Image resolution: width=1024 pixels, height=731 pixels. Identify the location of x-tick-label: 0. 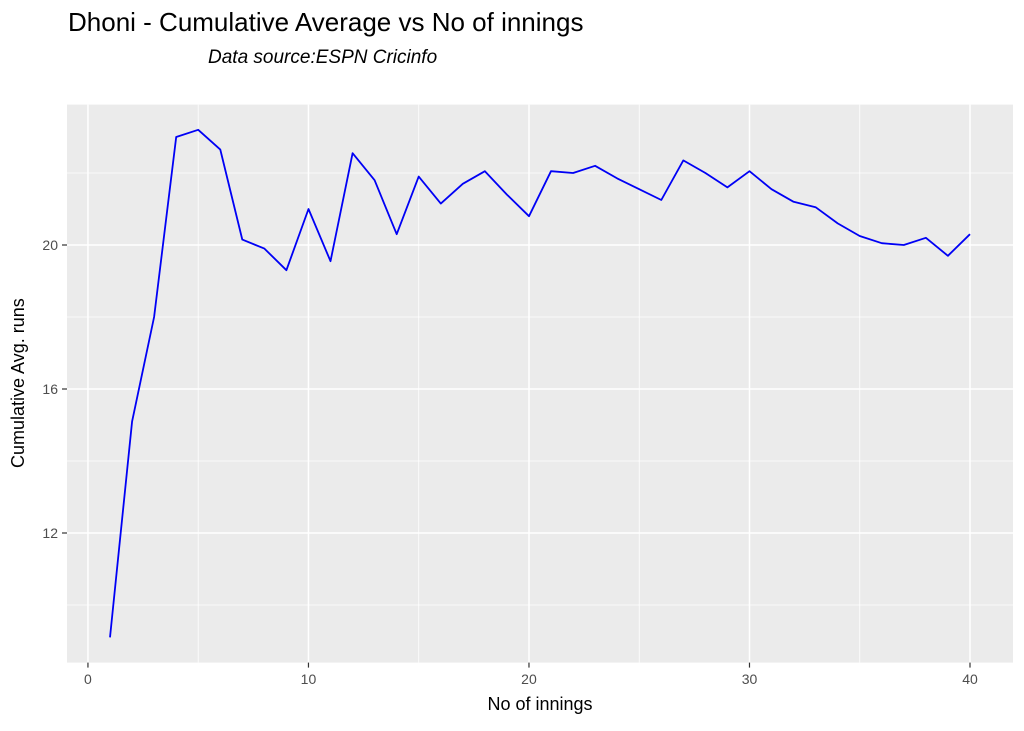
(88, 679).